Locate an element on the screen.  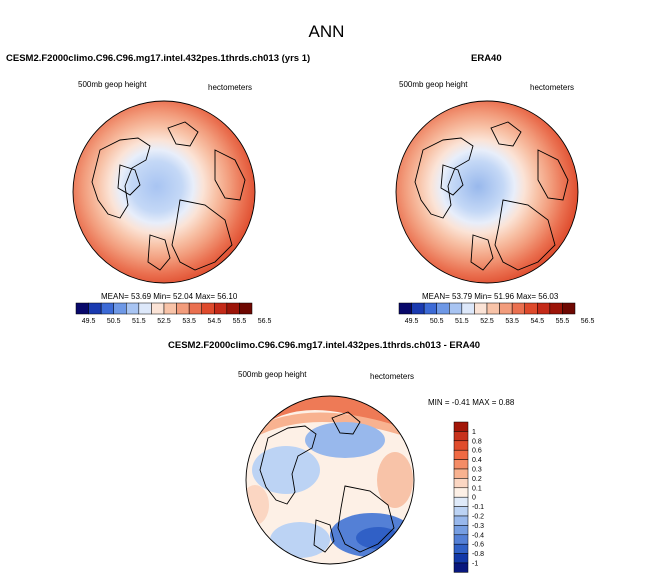
panel-1-units-label: hectometers is located at coordinates (230, 87).